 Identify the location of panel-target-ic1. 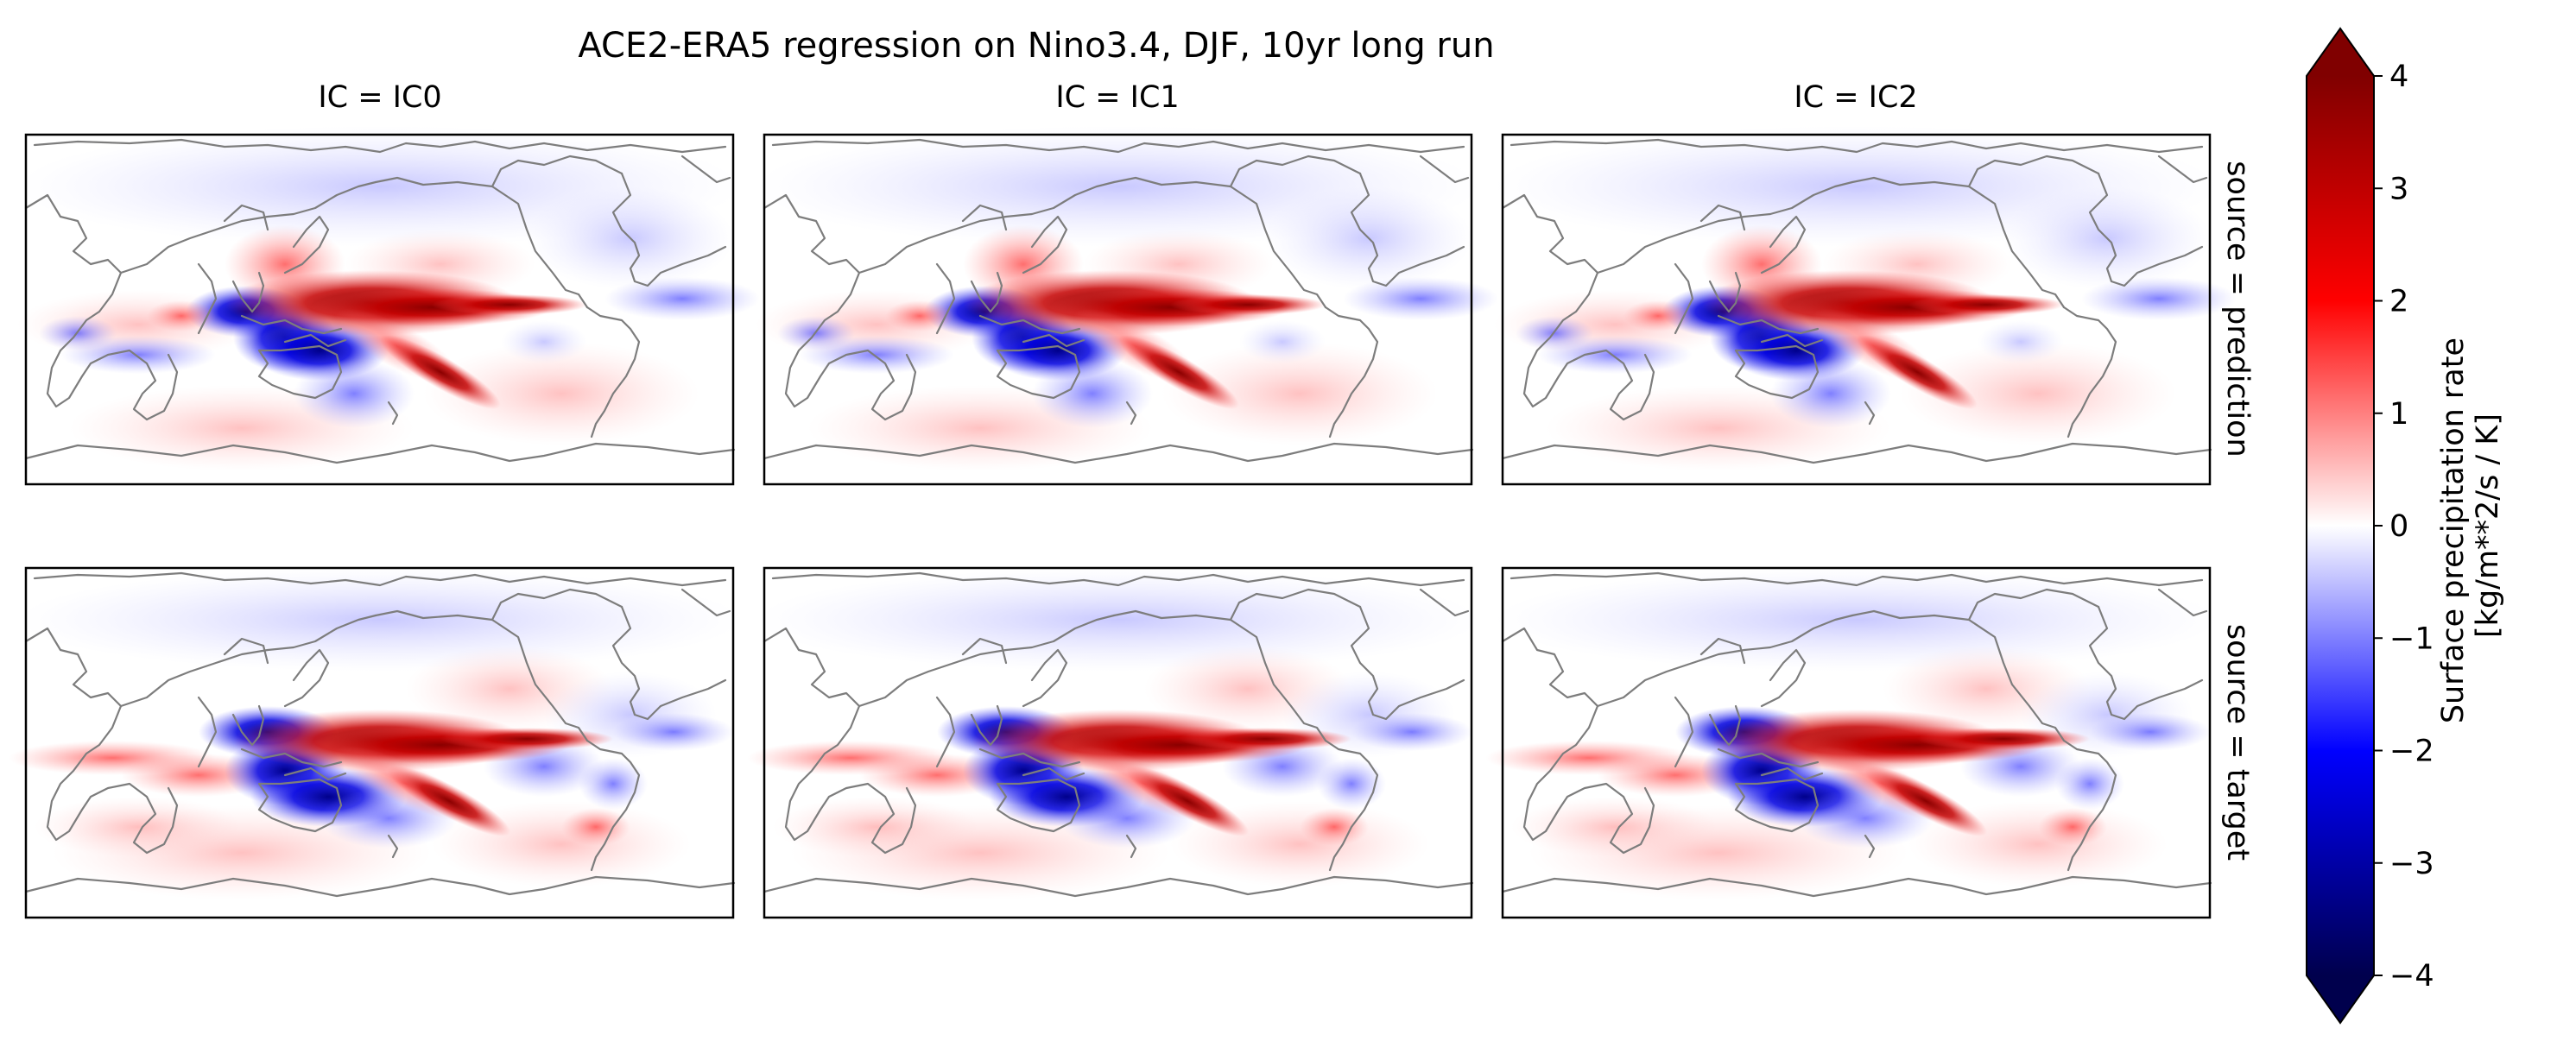
(1114, 742).